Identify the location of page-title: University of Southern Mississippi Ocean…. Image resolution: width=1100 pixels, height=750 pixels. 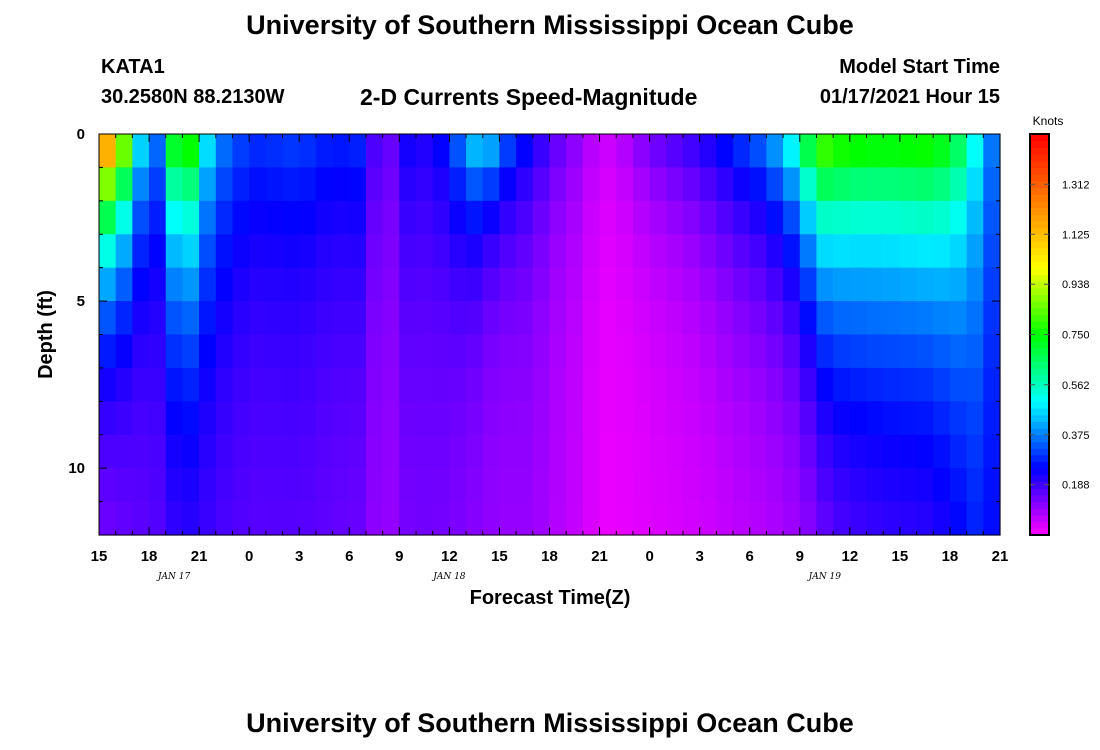
(550, 25).